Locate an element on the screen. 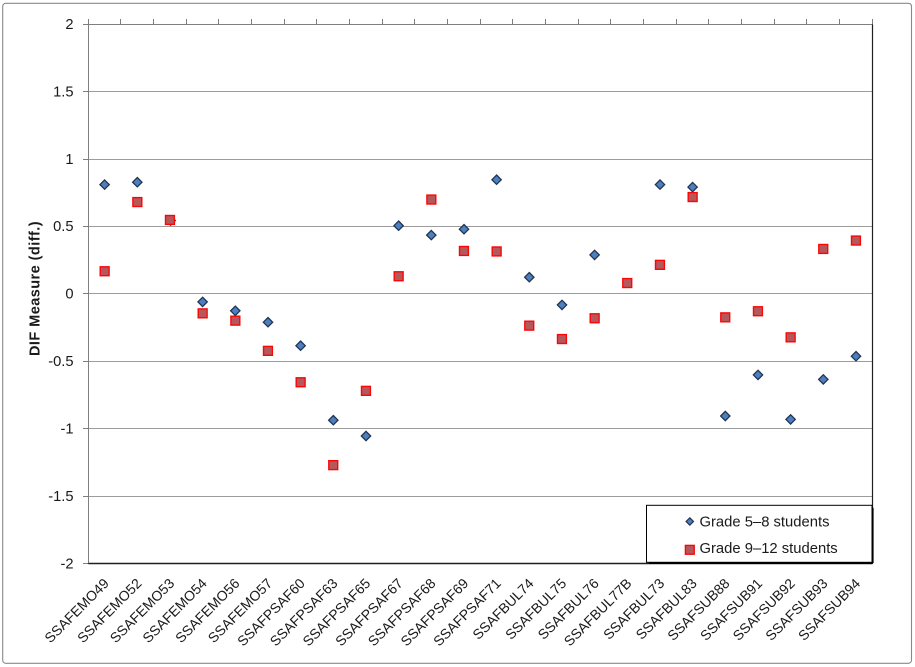  svg-text: DIF Measure (diff.) is located at coordinates (36, 288).